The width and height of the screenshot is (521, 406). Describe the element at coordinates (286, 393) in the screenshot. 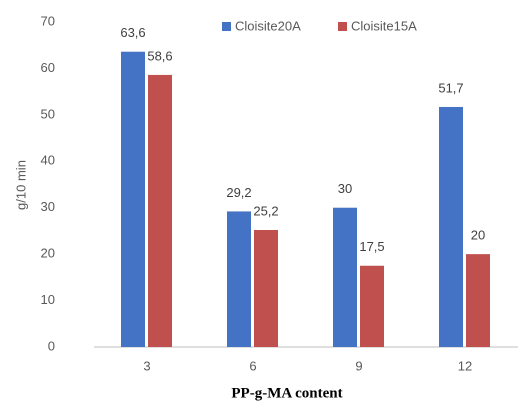

I see `x-axis-title: PP-g-MA content` at that location.